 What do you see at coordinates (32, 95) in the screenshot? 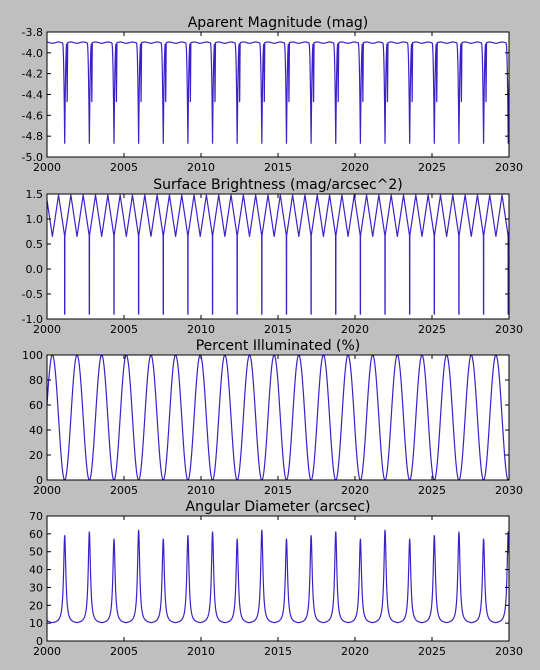
I see `y-tick-label: -4.4` at bounding box center [32, 95].